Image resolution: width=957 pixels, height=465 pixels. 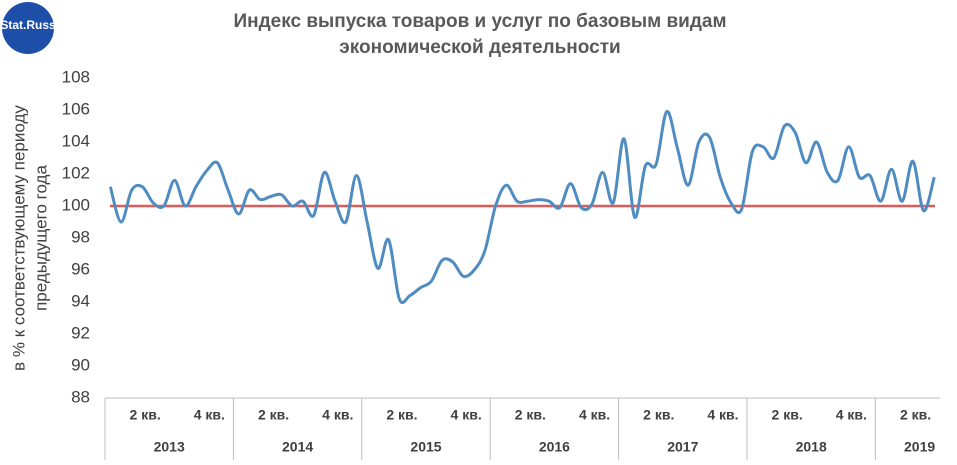 I want to click on group-label: 2019, so click(x=919, y=447).